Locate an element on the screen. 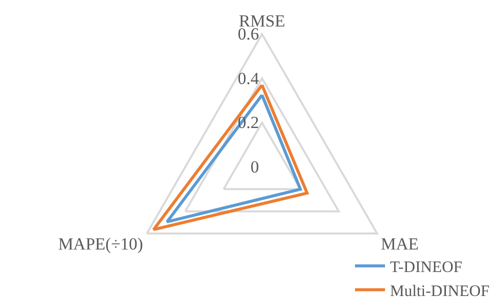 The width and height of the screenshot is (500, 307). legend-label: T-DINEOF is located at coordinates (426, 267).